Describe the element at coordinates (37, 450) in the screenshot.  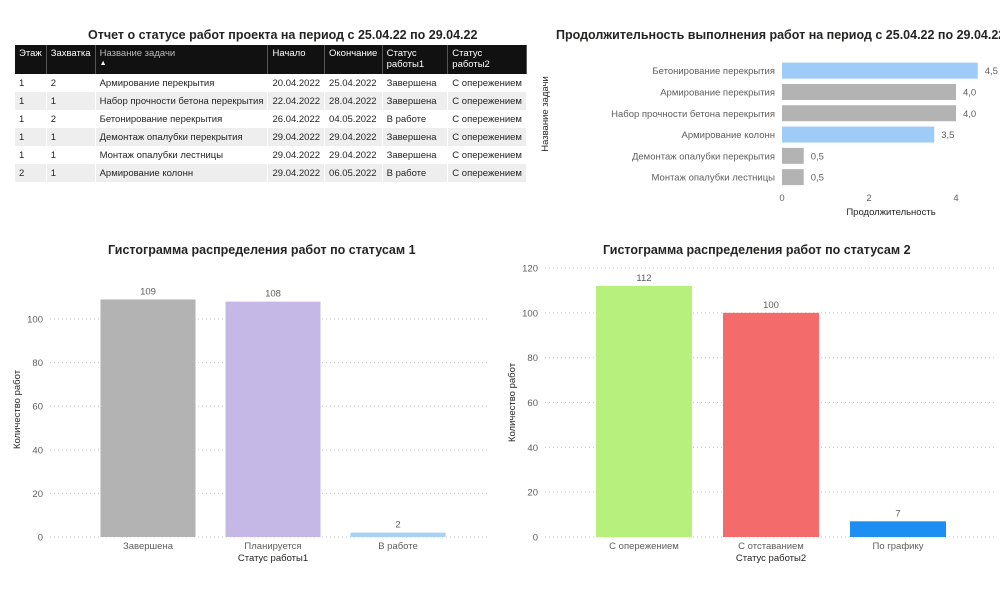
I see `tick-label: 40` at that location.